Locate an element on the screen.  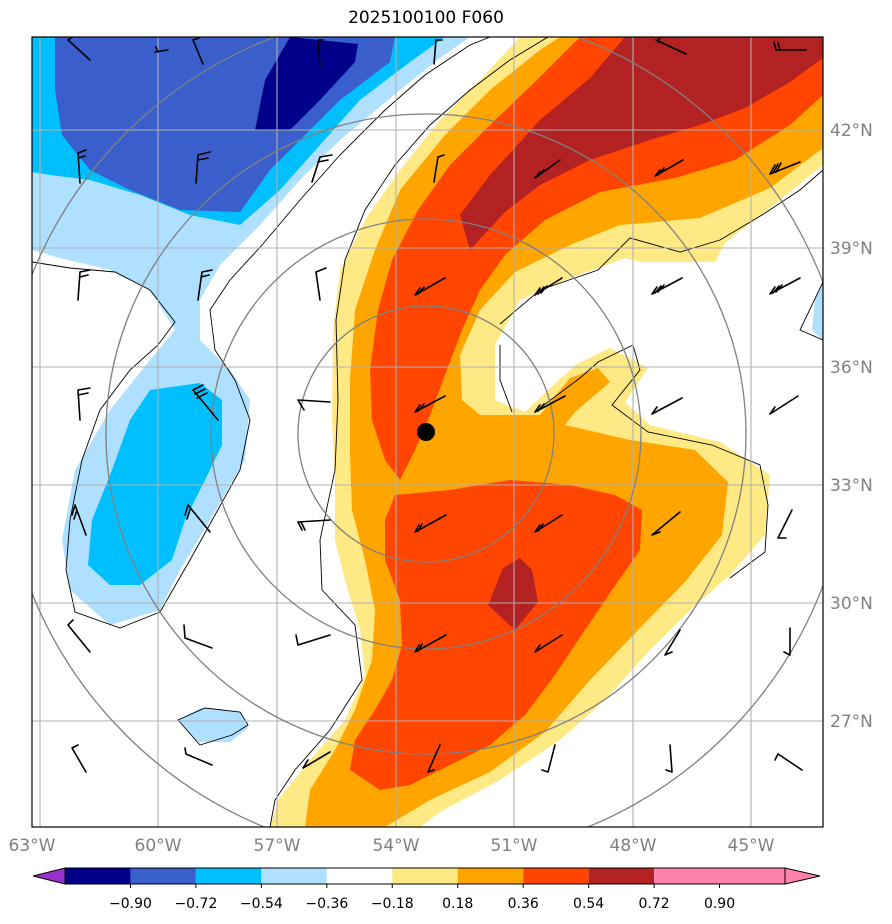
lat-label-42n: 42°N is located at coordinates (851, 131).